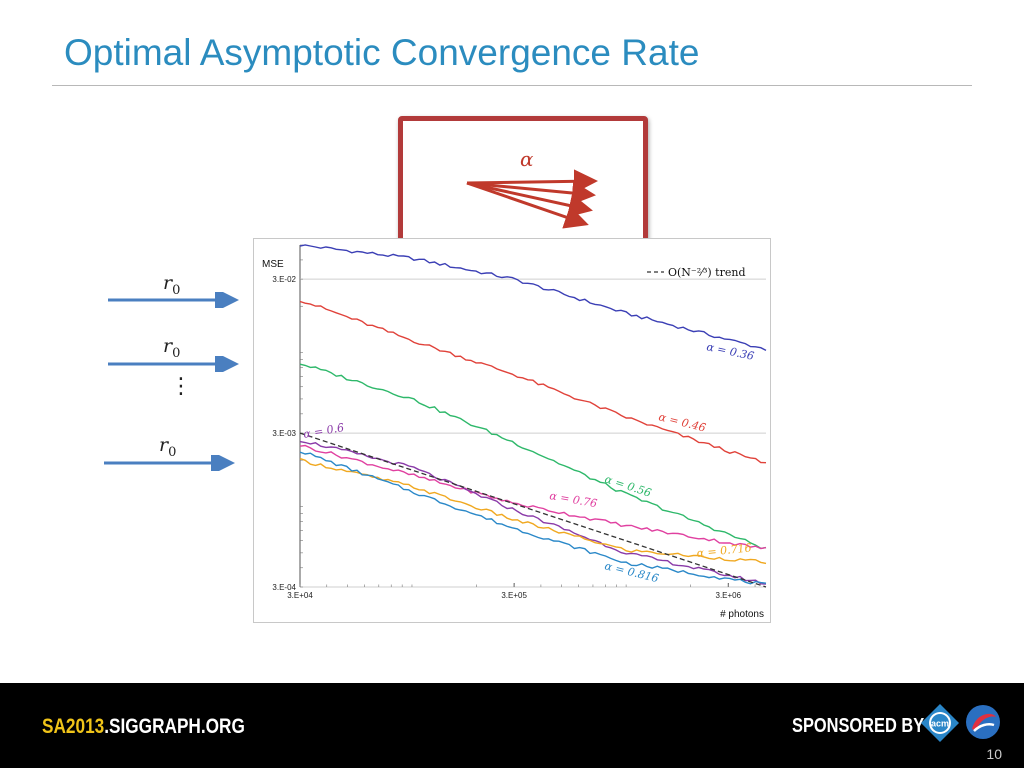 This screenshot has width=1024, height=768. I want to click on series-line-a06, so click(533, 512).